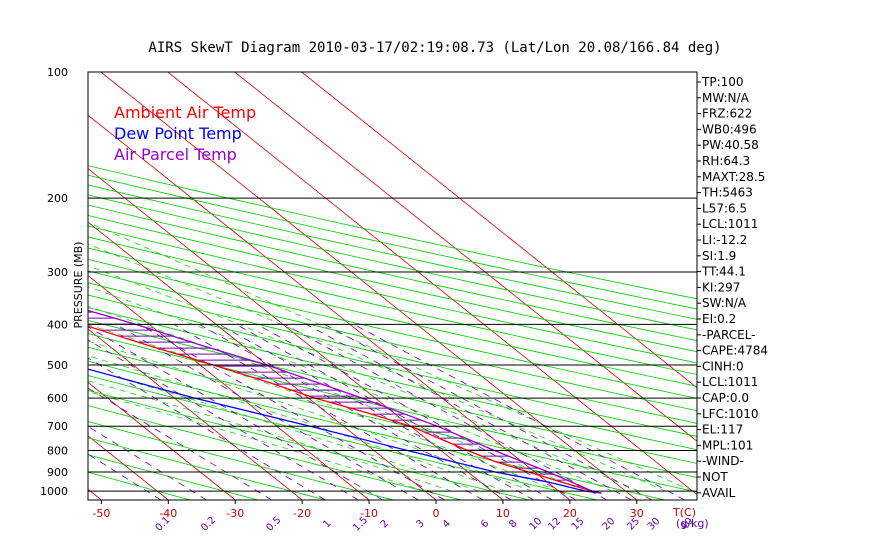  I want to click on stability-index-label: -PARCEL-, so click(729, 335).